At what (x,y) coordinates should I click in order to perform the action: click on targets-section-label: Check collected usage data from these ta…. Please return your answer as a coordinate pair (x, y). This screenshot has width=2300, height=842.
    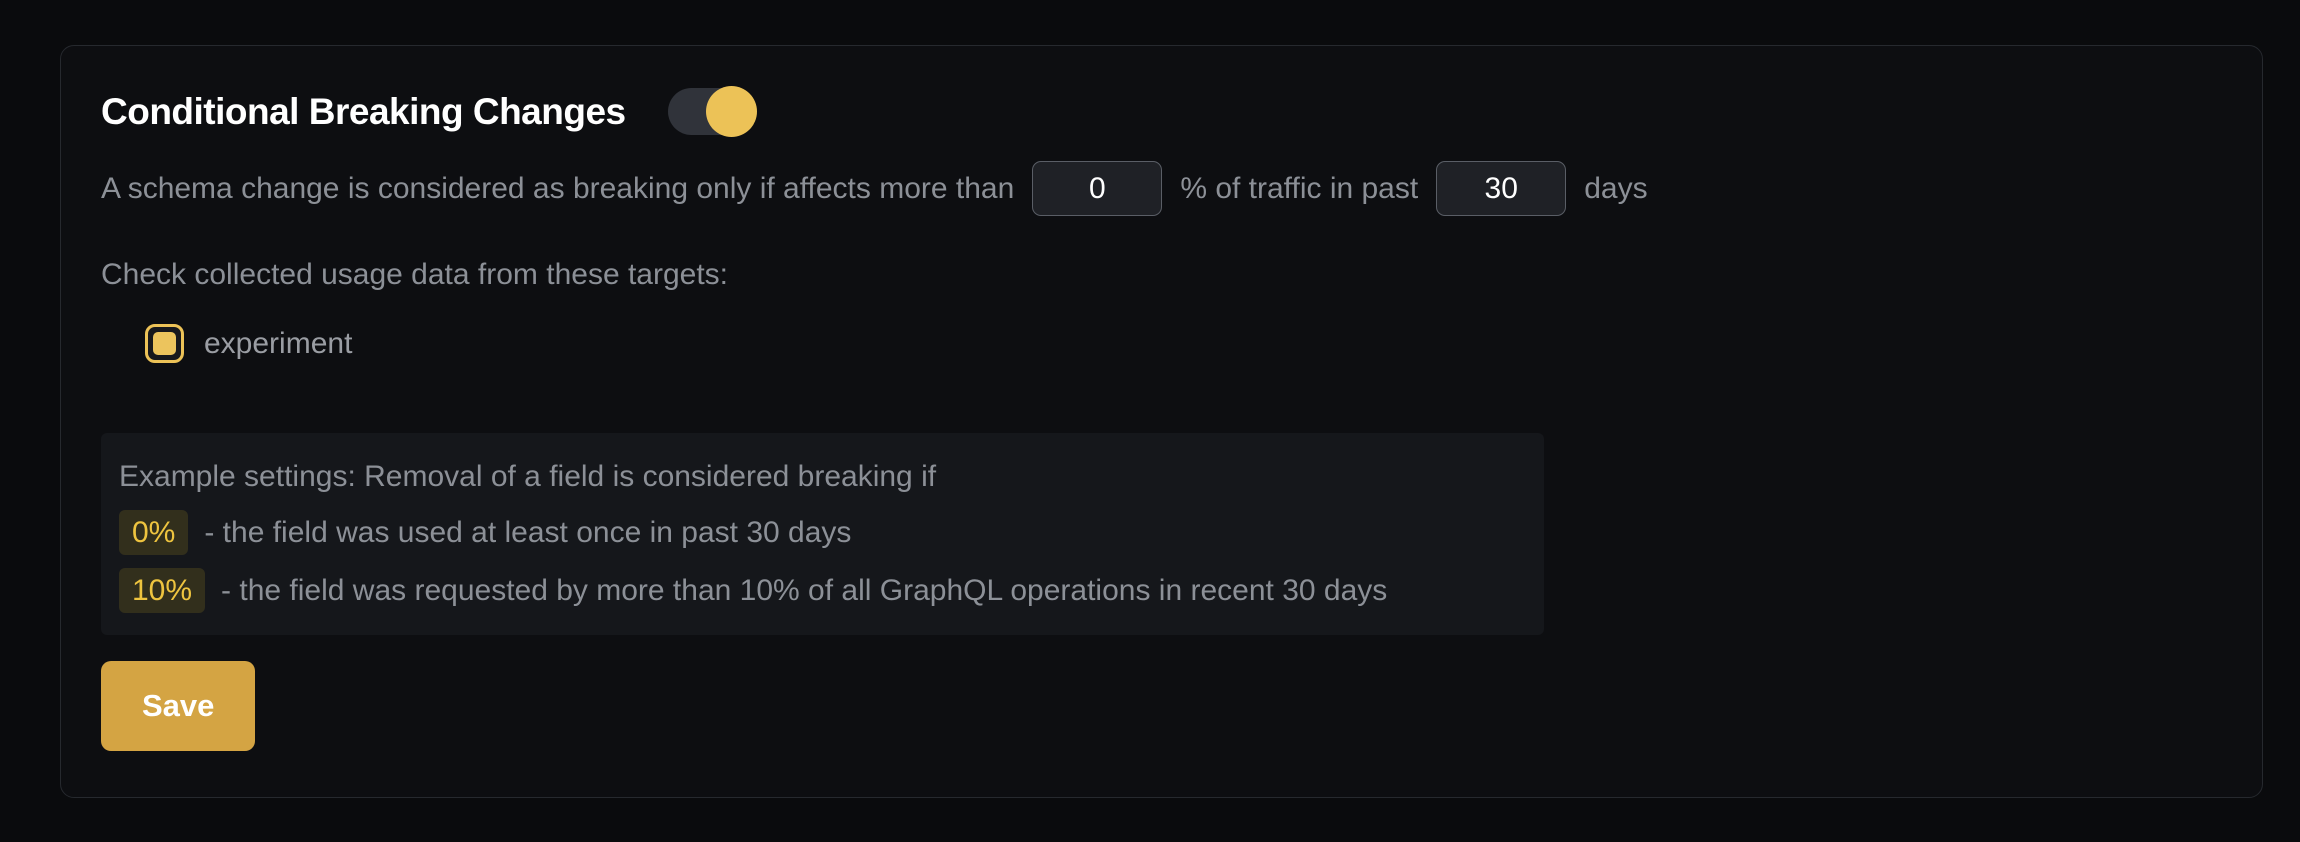
    Looking at the image, I should click on (415, 274).